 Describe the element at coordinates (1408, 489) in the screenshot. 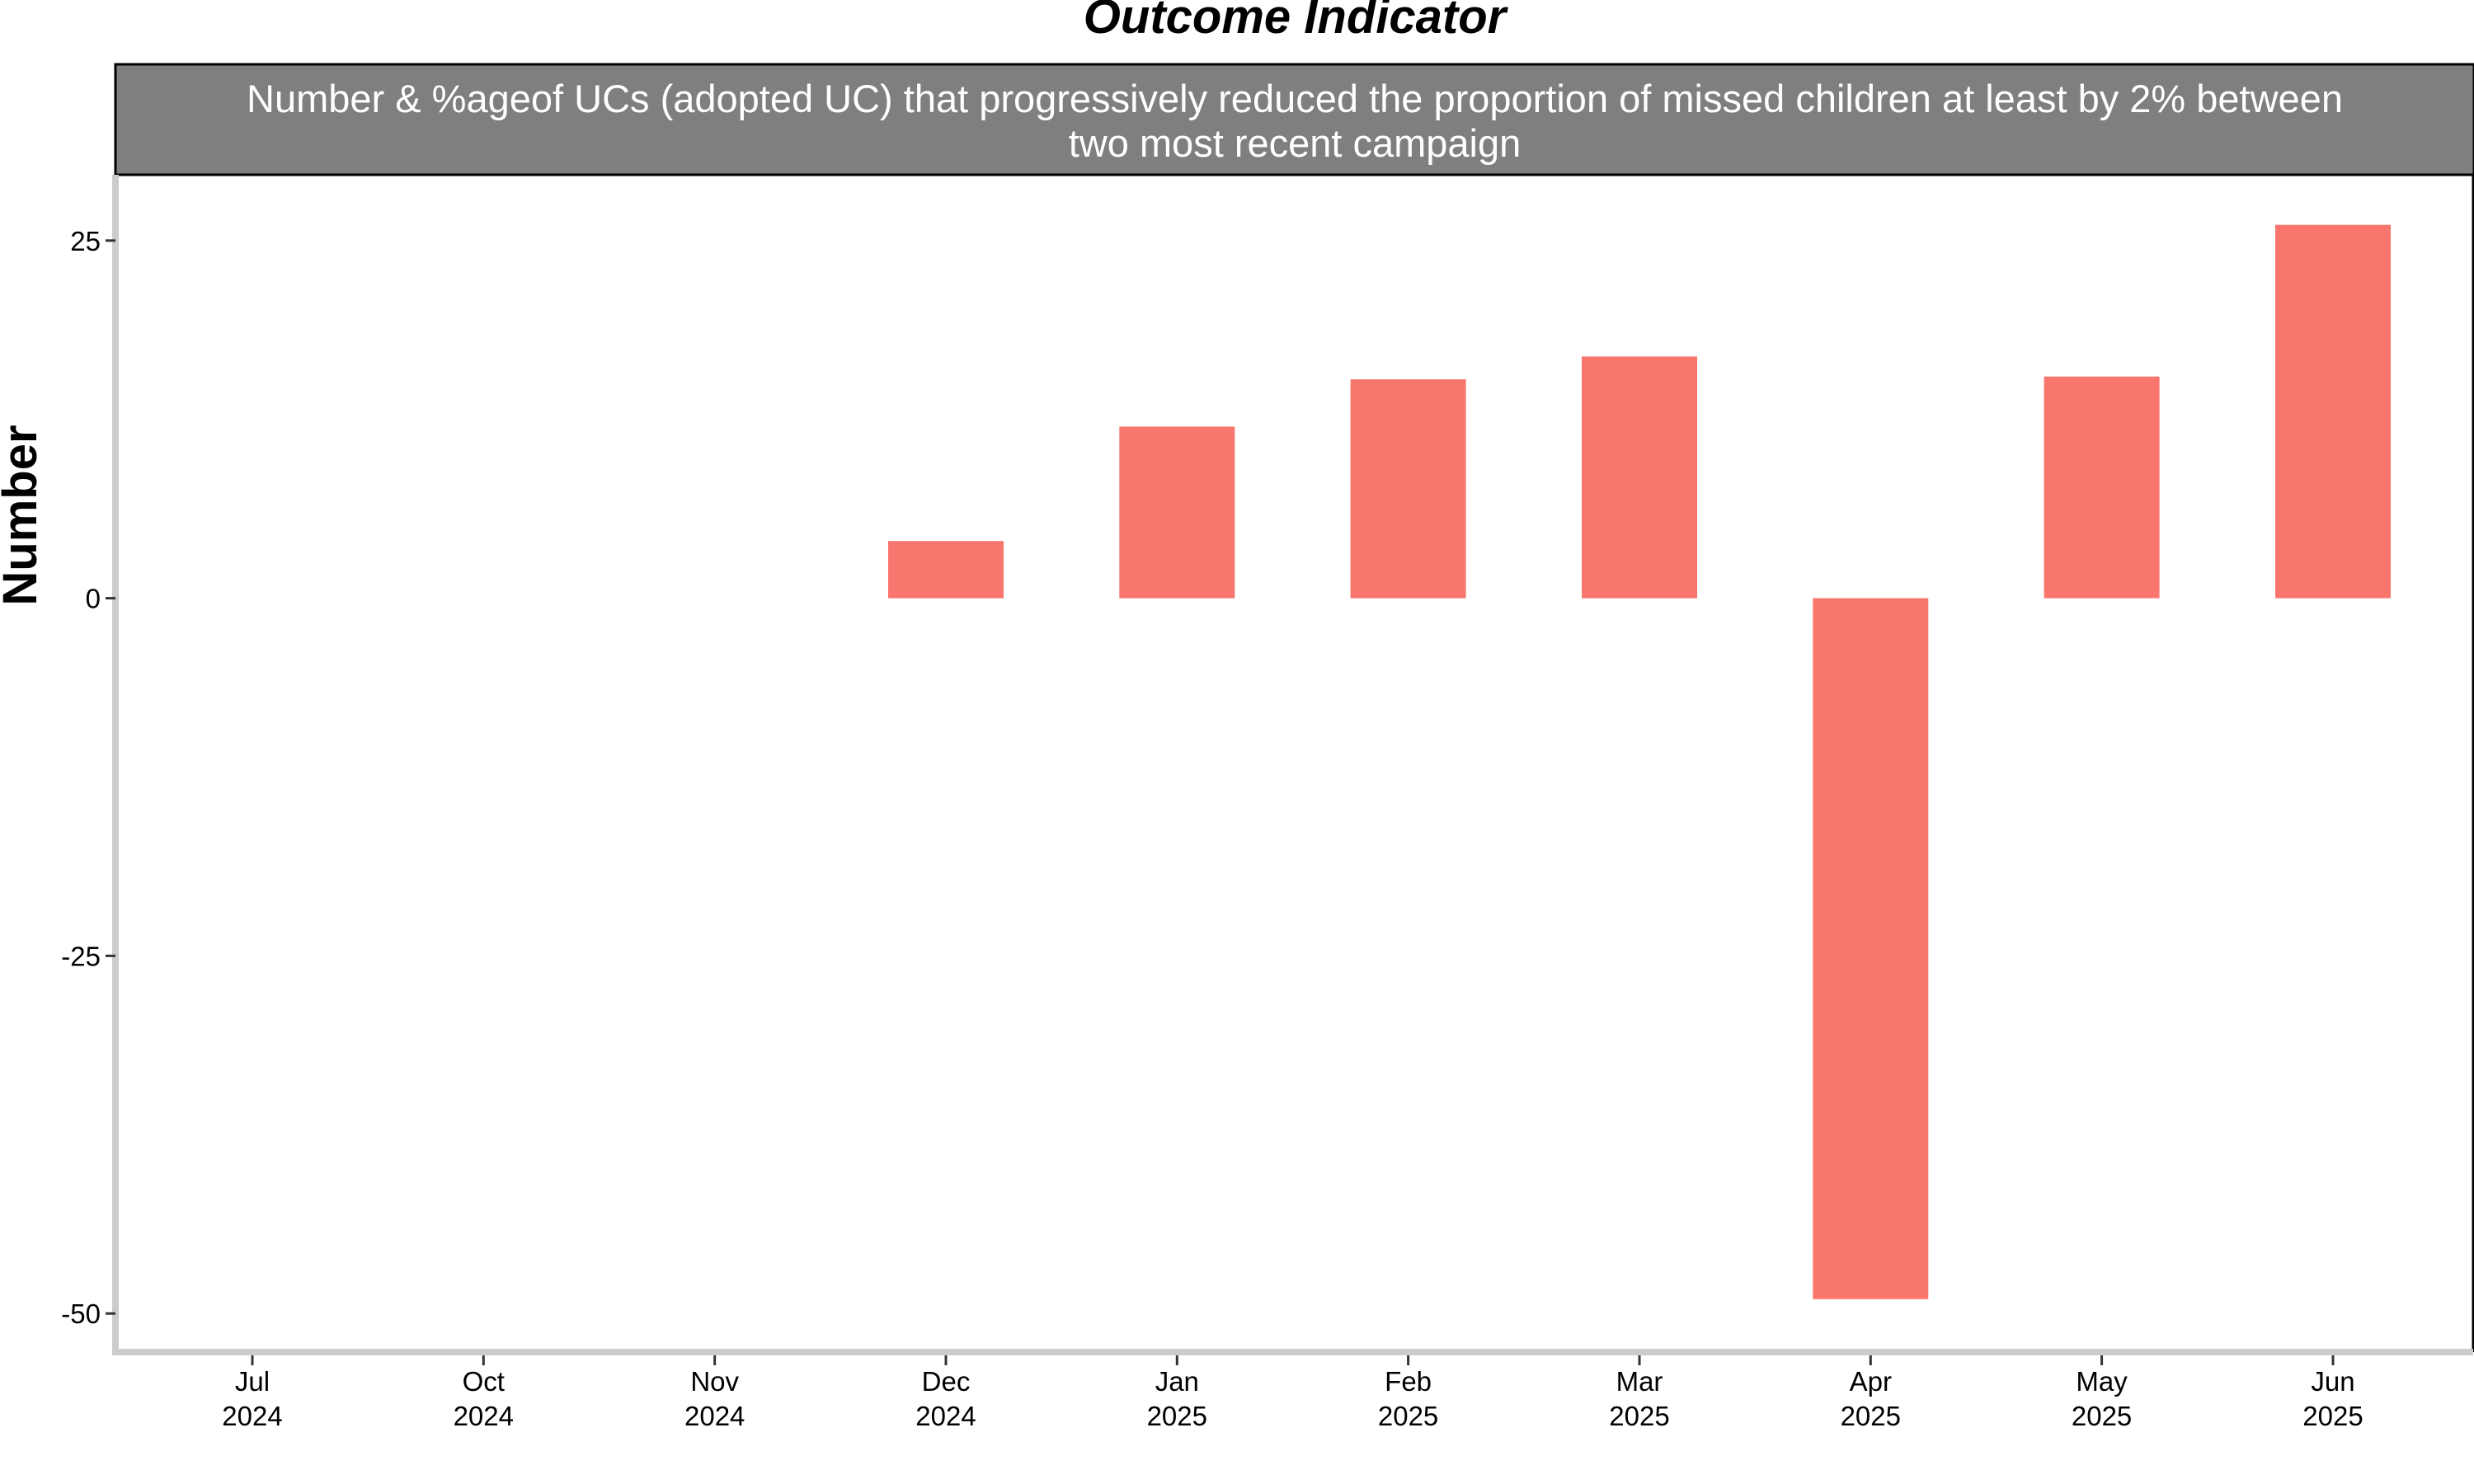

I see `bar-feb-2025` at that location.